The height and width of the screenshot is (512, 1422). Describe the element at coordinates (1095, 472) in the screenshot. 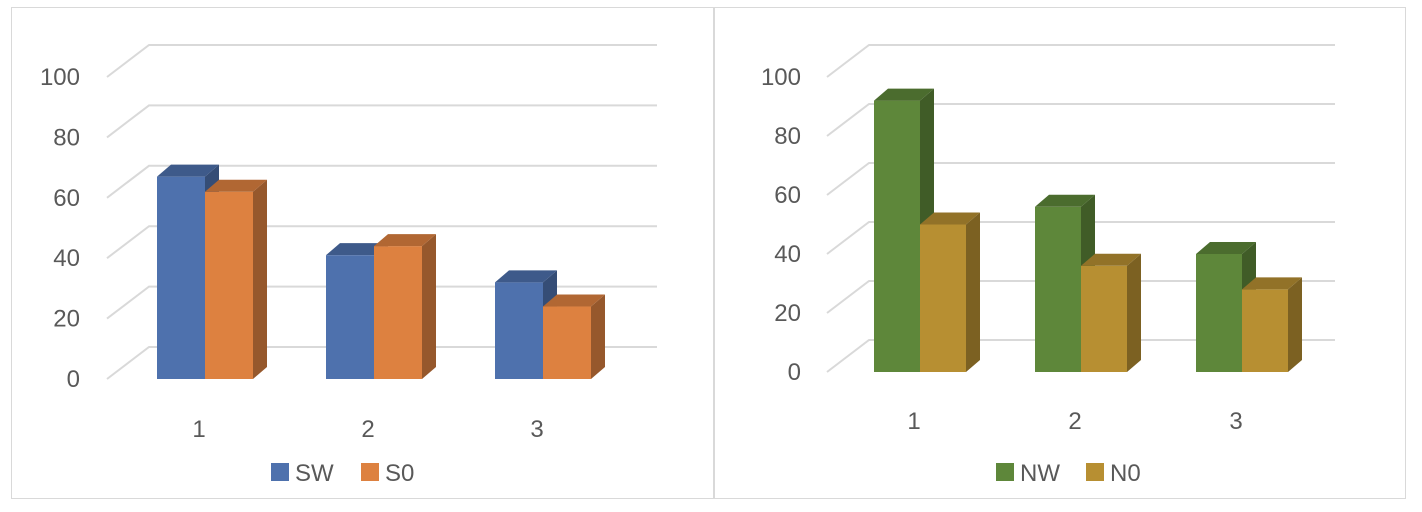

I see `legend-swatch-n0` at that location.